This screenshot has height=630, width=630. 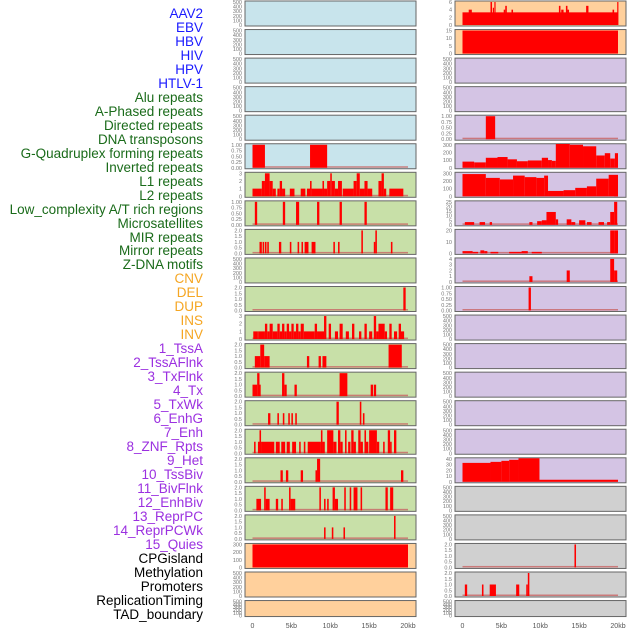 What do you see at coordinates (188, 307) in the screenshot?
I see `track-label: DUP` at bounding box center [188, 307].